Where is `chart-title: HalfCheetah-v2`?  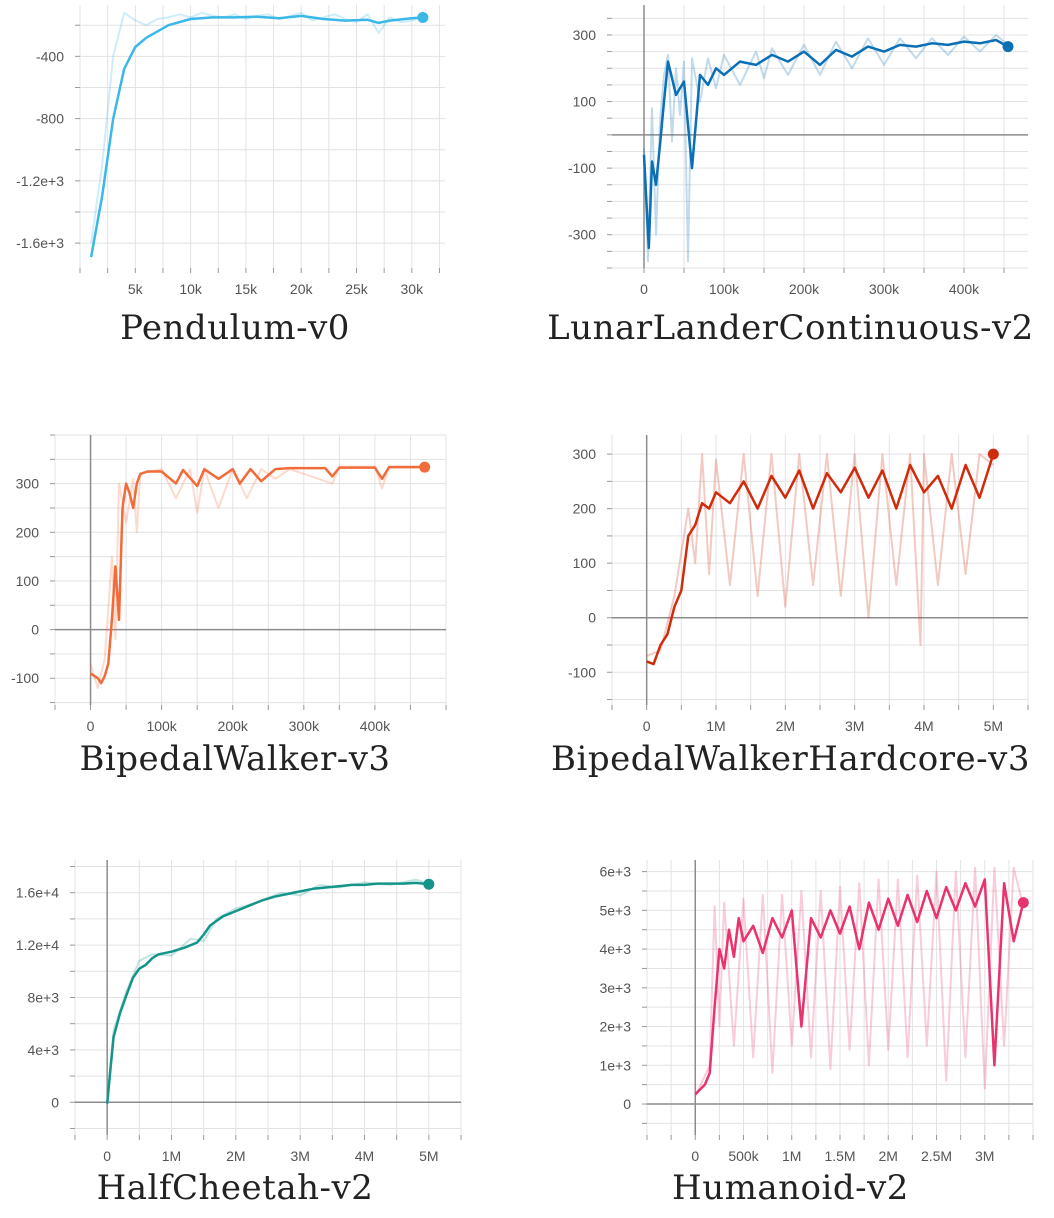 chart-title: HalfCheetah-v2 is located at coordinates (235, 1188).